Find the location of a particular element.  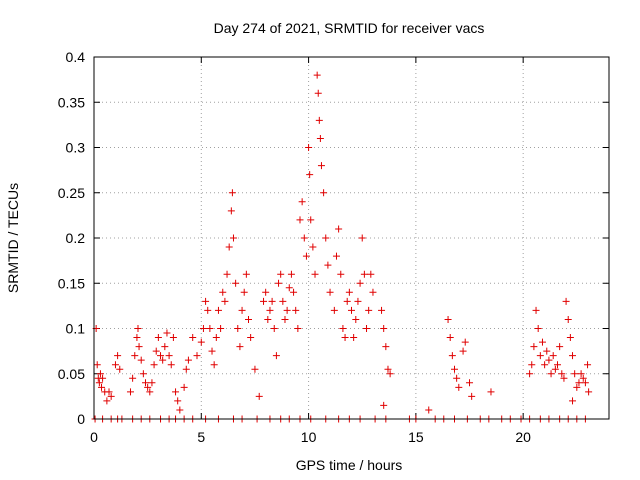

y-tick-label: 0 is located at coordinates (81, 419).